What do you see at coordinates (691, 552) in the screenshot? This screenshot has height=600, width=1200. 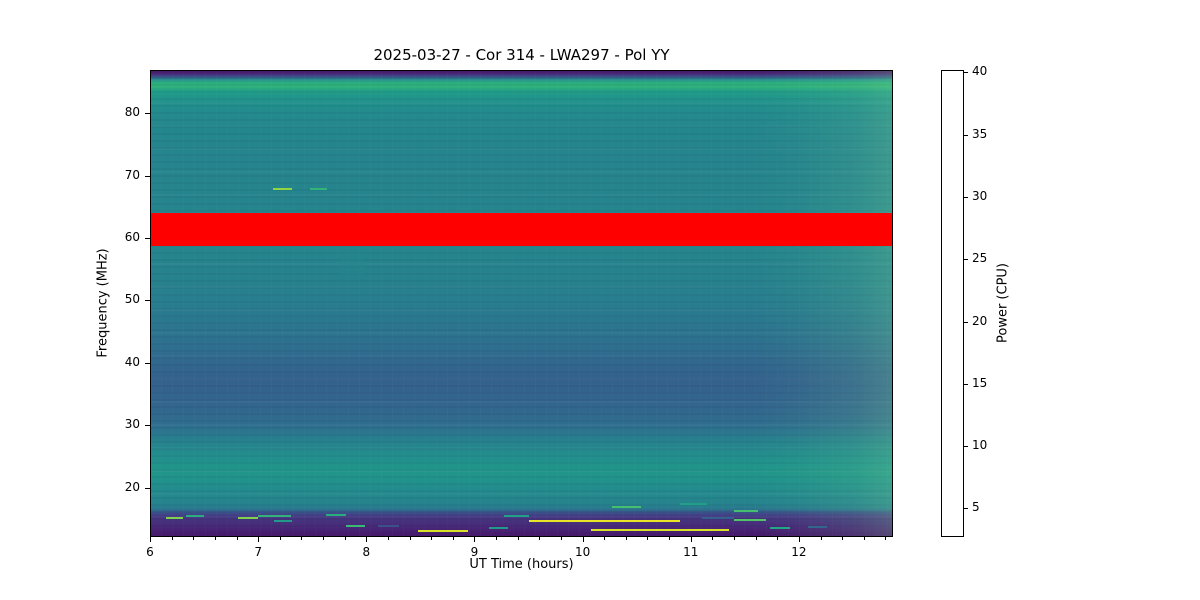 I see `x-tick-label: 11` at bounding box center [691, 552].